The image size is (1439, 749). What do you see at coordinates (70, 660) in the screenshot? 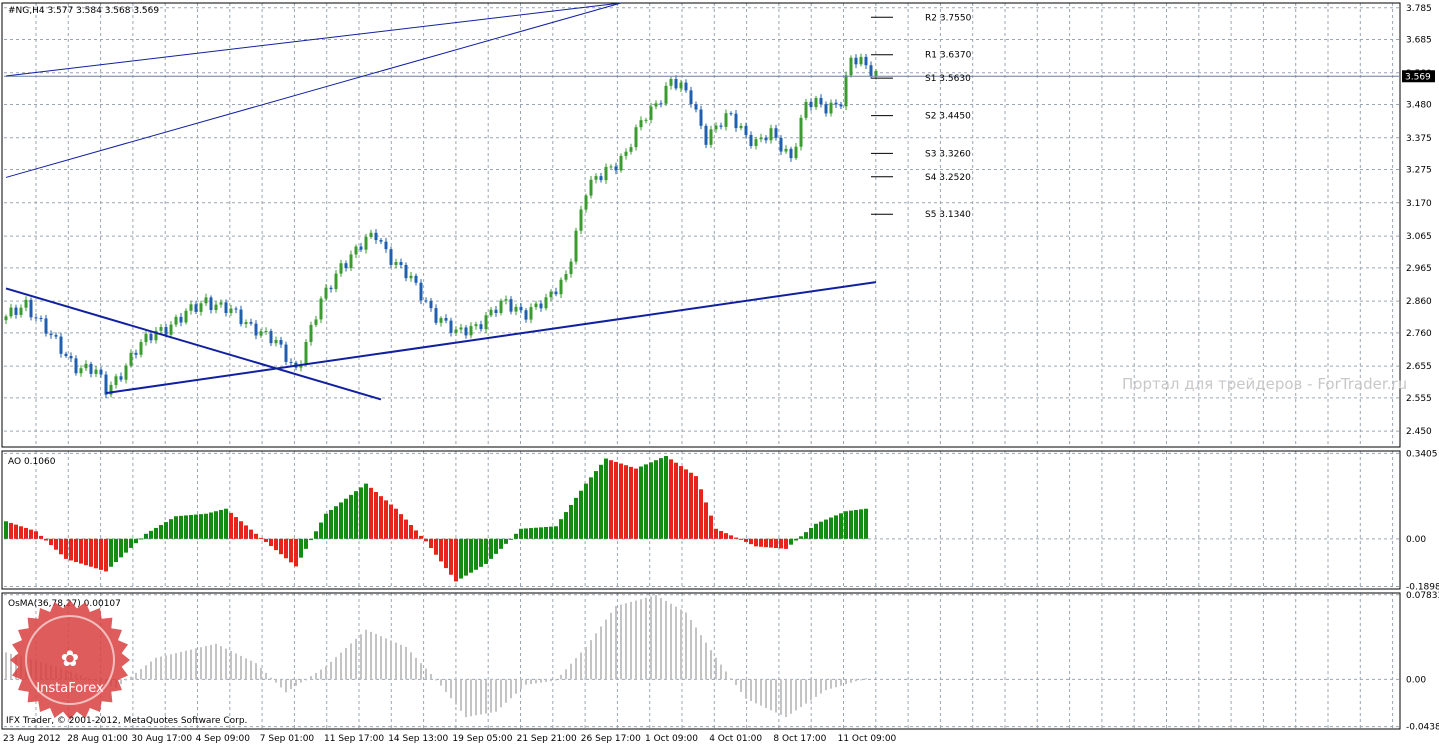
I see `logo-ring` at bounding box center [70, 660].